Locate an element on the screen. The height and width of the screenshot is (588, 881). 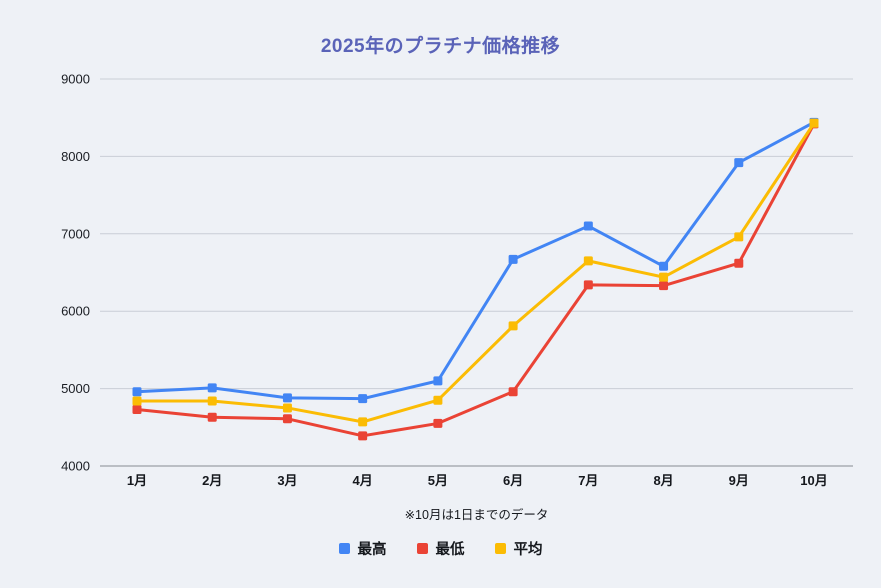
y-axis-tick-6000: 6000 is located at coordinates (75, 311).